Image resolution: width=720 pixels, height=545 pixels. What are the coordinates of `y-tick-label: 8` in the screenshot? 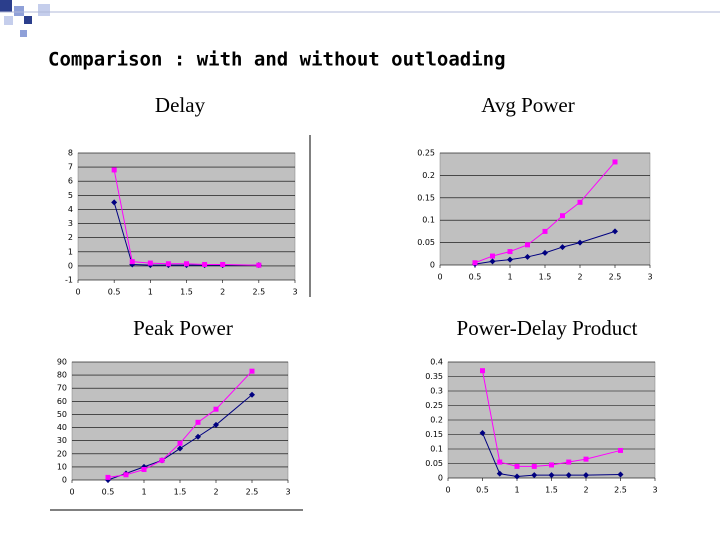 It's located at (70, 153).